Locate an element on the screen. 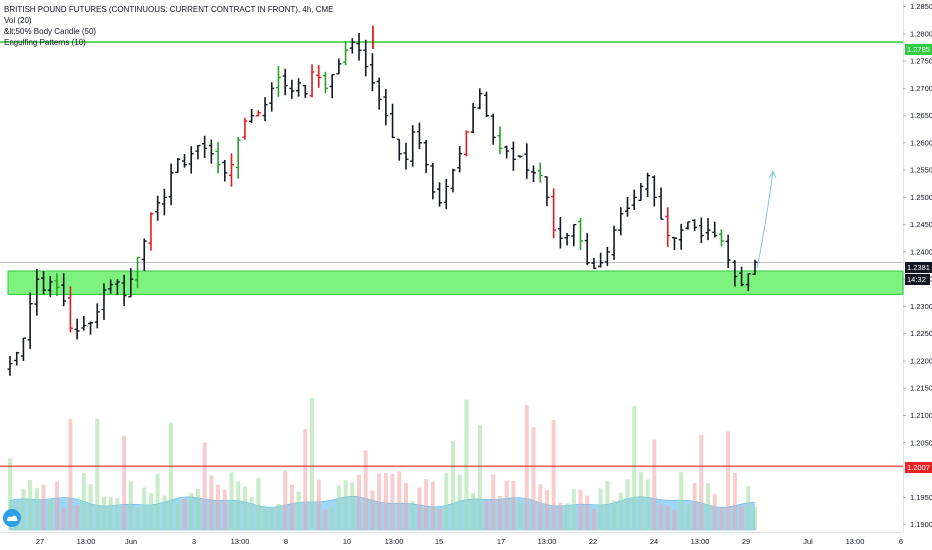 The width and height of the screenshot is (932, 550). price-tick-label: 1.1900 is located at coordinates (921, 524).